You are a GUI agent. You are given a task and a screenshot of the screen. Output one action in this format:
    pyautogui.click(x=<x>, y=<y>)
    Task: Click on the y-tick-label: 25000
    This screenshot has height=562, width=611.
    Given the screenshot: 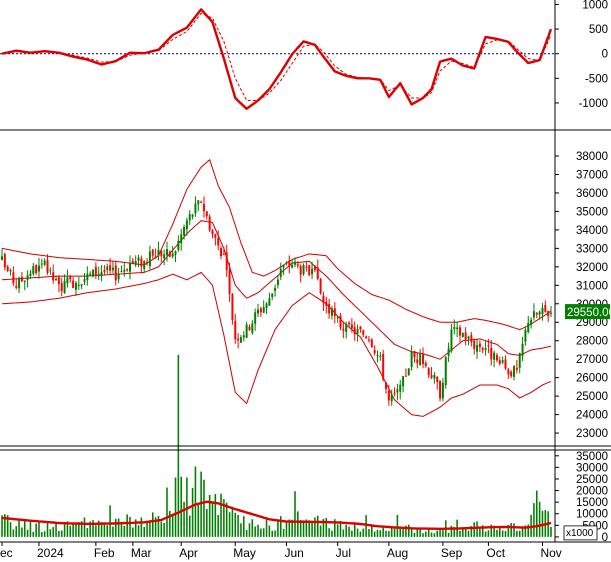 What is the action you would take?
    pyautogui.click(x=592, y=480)
    